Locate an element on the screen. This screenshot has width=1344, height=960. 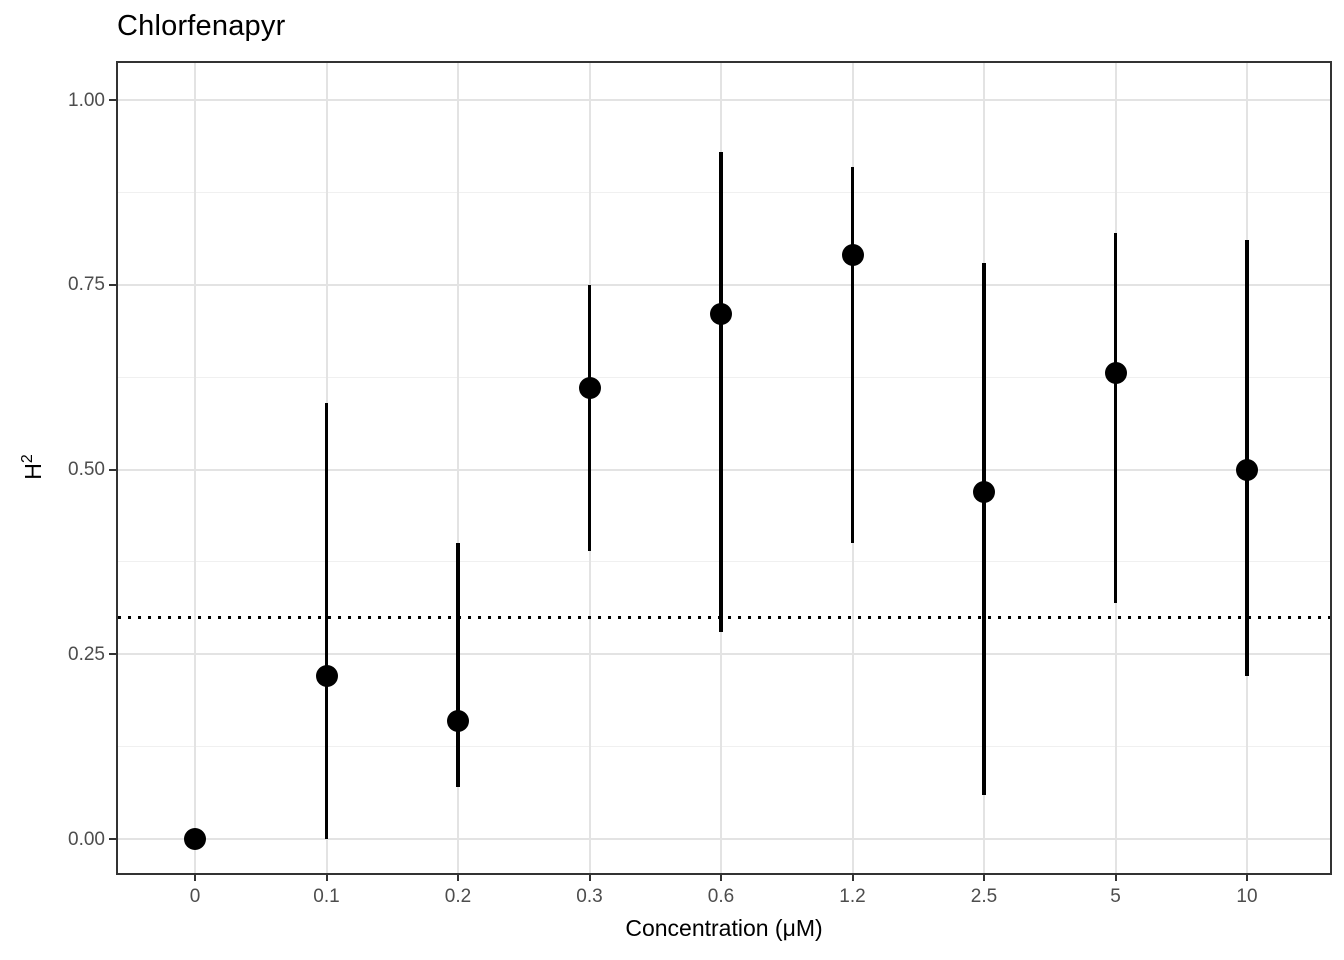
x-tick-label: 0.1 is located at coordinates (326, 896).